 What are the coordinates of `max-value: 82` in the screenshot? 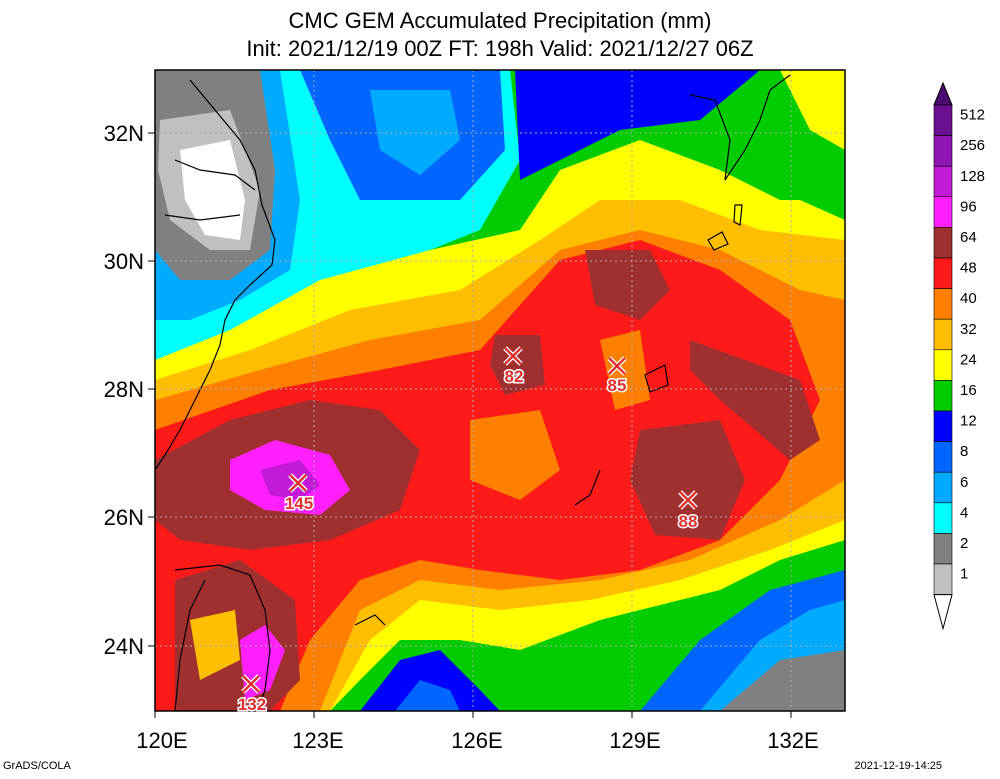 It's located at (514, 376).